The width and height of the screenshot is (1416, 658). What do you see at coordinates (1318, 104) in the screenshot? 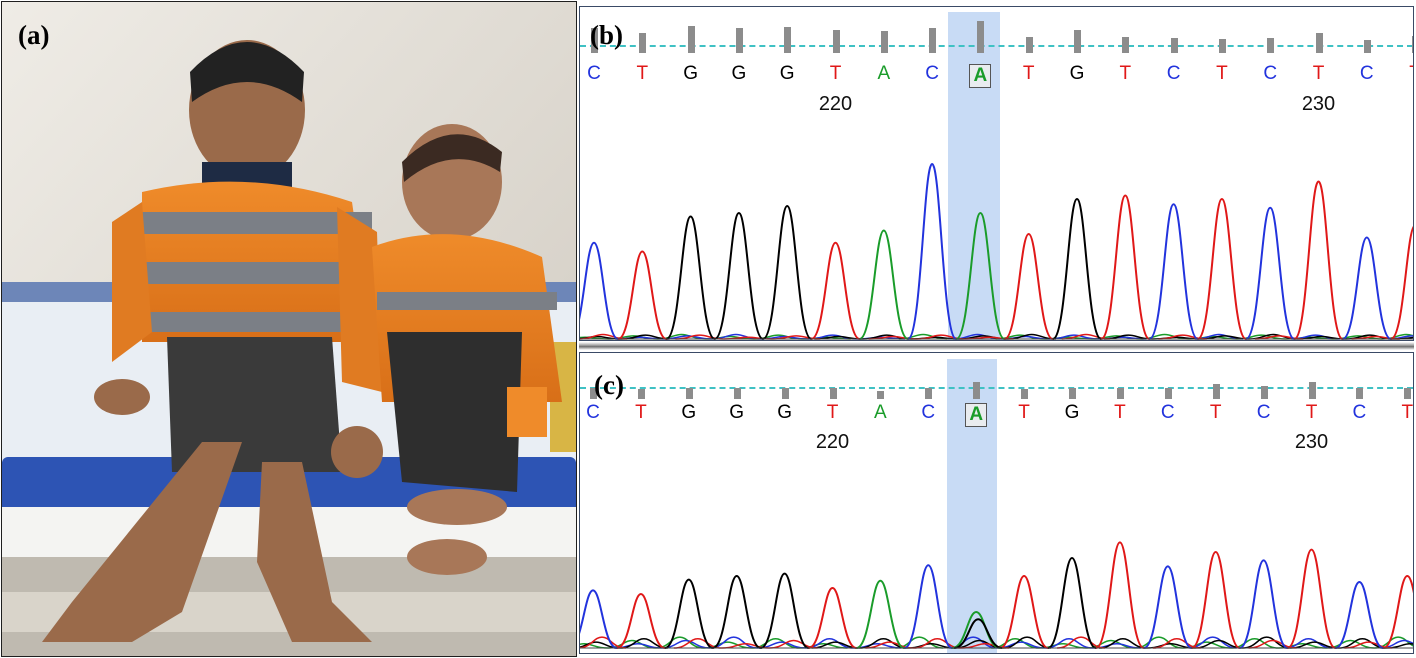
I see `position-label: 230` at bounding box center [1318, 104].